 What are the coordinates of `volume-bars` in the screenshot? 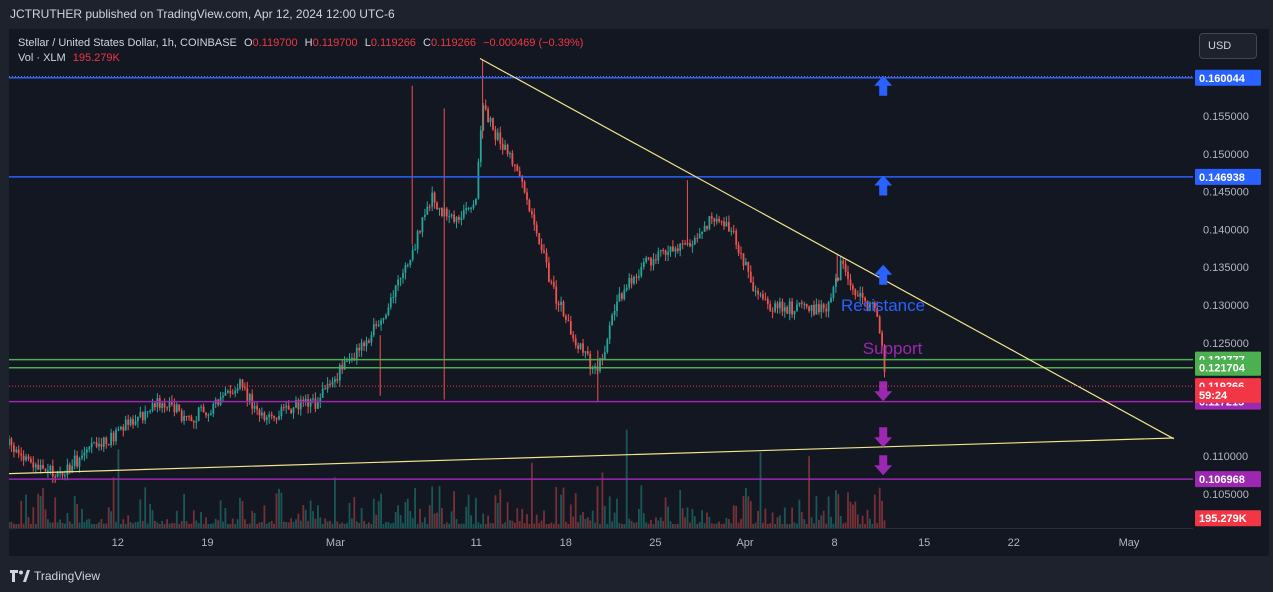 It's located at (447, 478).